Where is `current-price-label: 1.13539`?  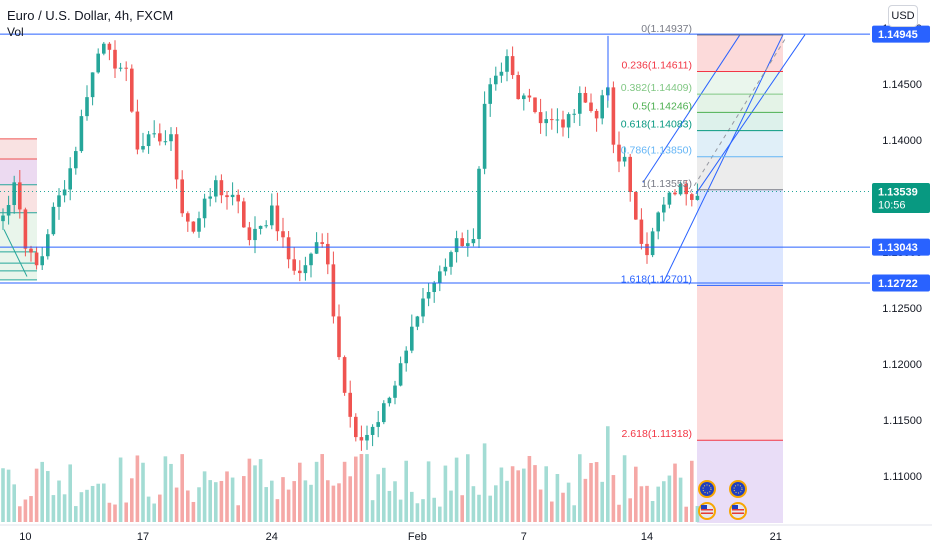 current-price-label: 1.13539 is located at coordinates (898, 193).